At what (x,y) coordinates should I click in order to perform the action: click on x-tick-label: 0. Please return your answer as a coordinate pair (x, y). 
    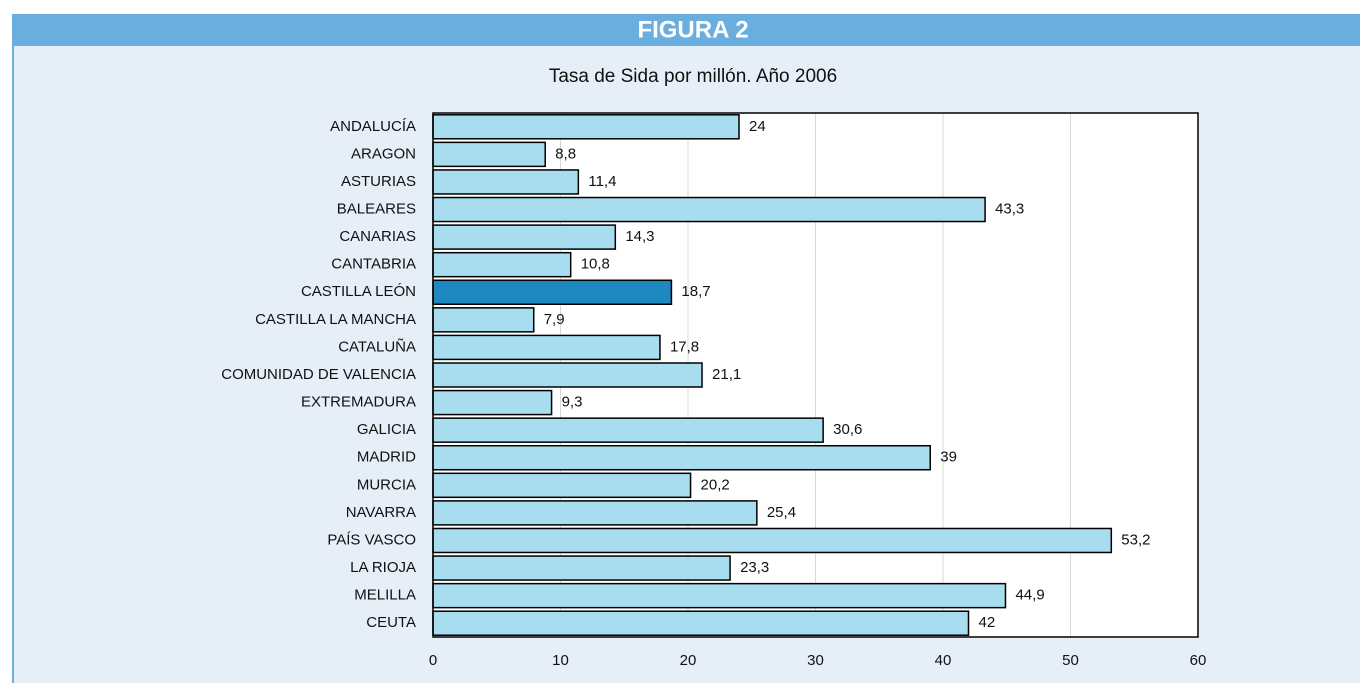
    Looking at the image, I should click on (433, 660).